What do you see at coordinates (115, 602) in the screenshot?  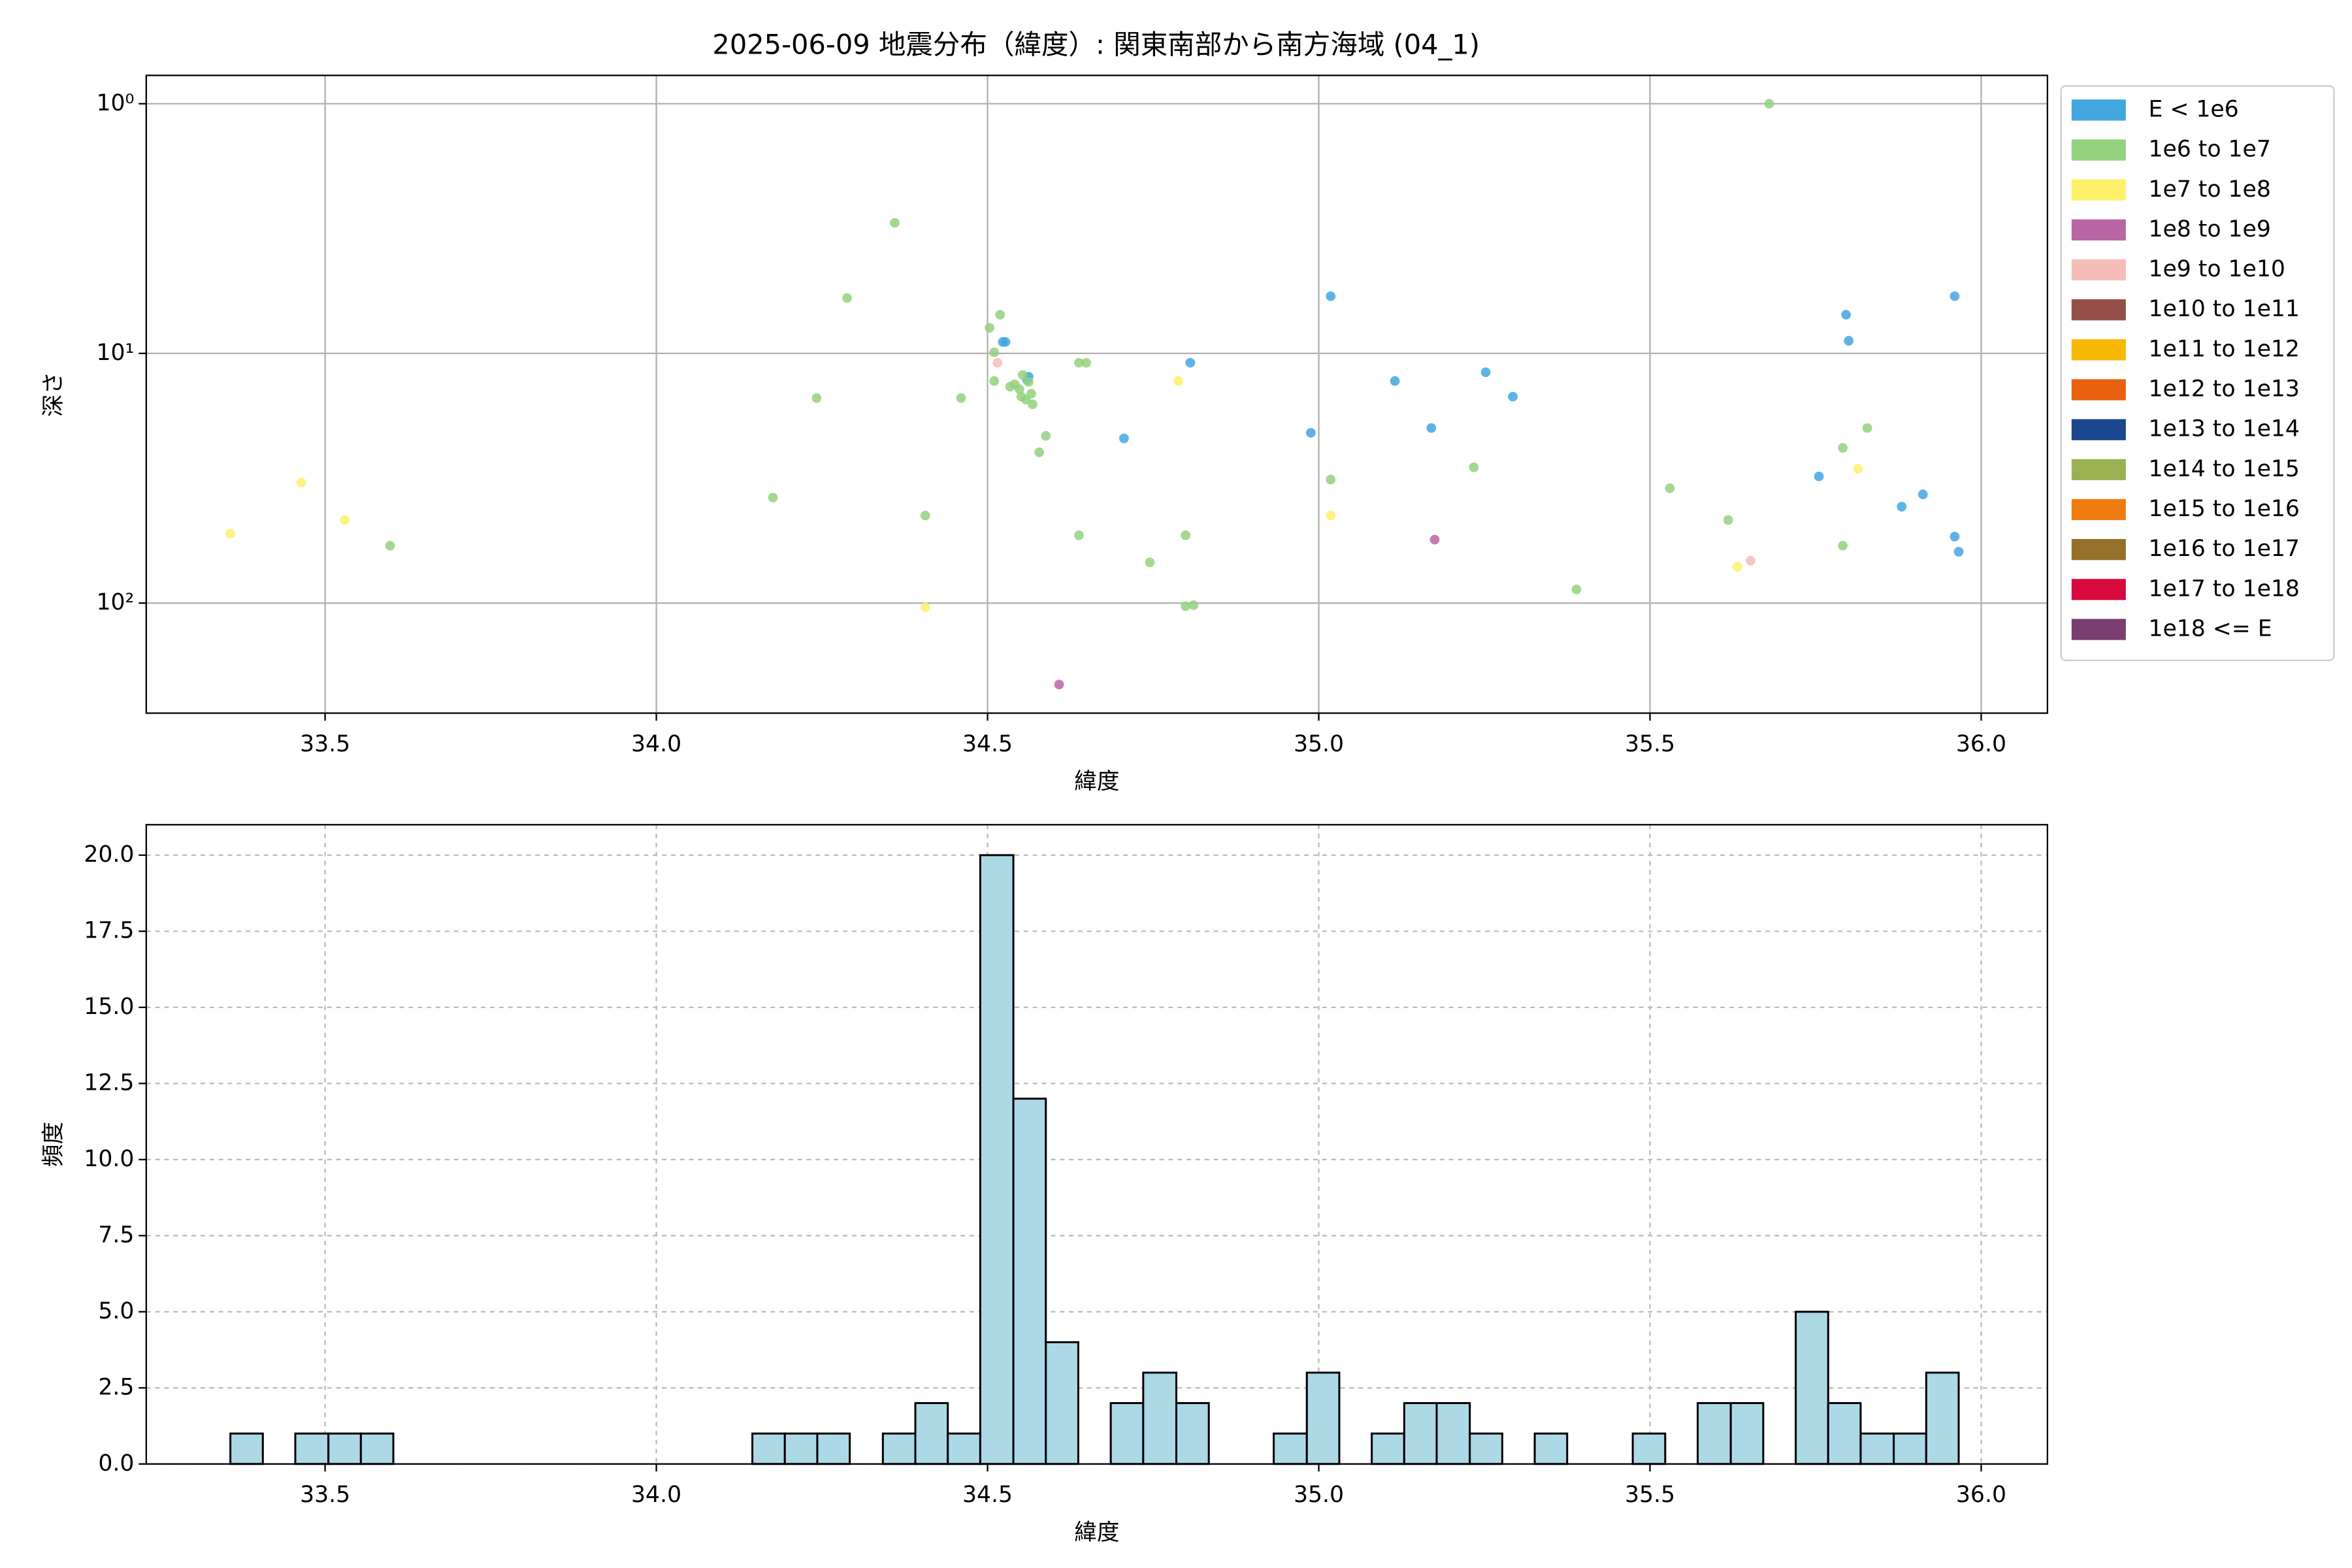 I see `y-tick-label: 10²` at bounding box center [115, 602].